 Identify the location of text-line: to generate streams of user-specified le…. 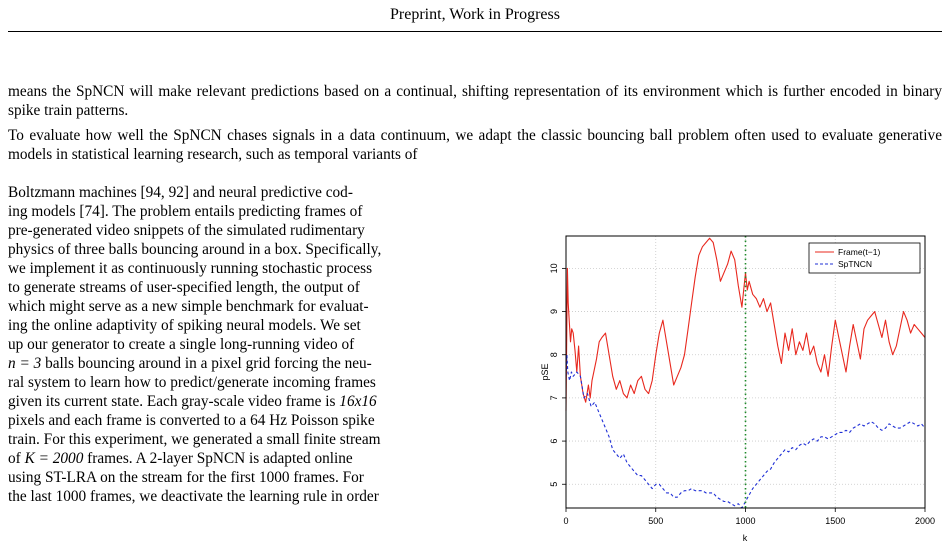
(184, 287).